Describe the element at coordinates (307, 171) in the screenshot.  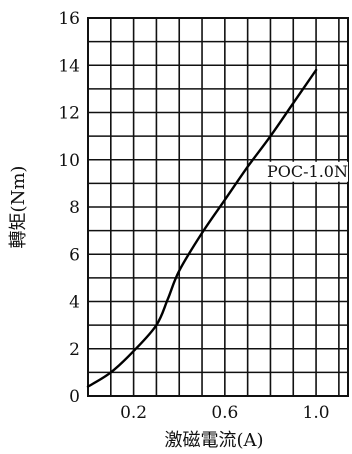
I see `series-label-poc-1-0n: POC-1.0N` at that location.